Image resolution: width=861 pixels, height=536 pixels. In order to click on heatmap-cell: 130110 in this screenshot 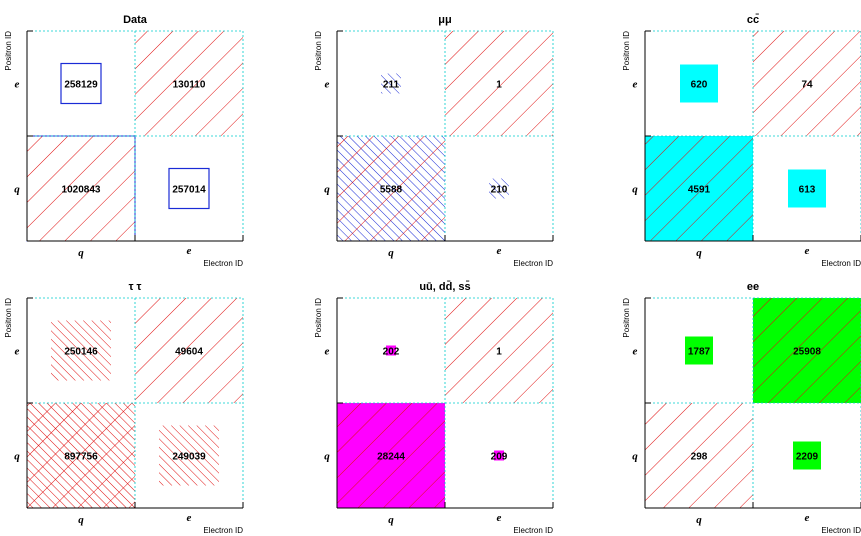, I will do `click(189, 83)`.